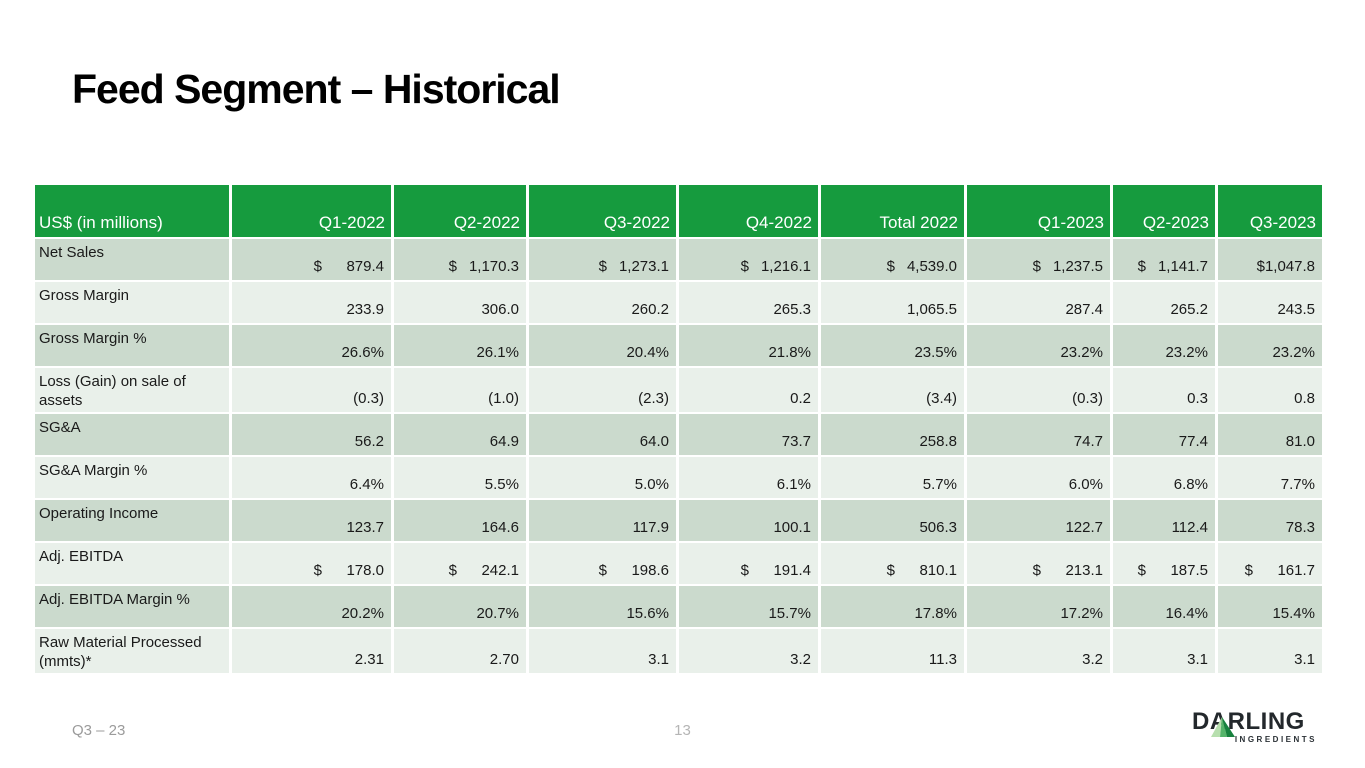 The image size is (1365, 768). I want to click on table-cell: 23.5%, so click(894, 345).